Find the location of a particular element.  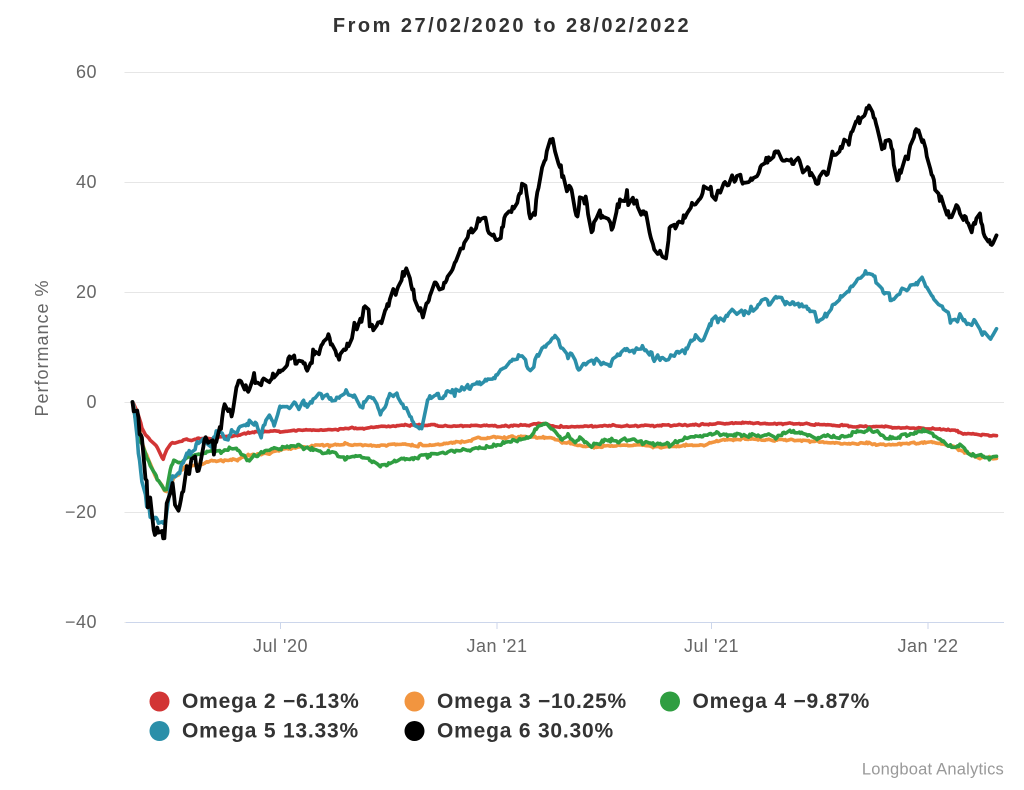

svg-text: 40 is located at coordinates (86, 182).